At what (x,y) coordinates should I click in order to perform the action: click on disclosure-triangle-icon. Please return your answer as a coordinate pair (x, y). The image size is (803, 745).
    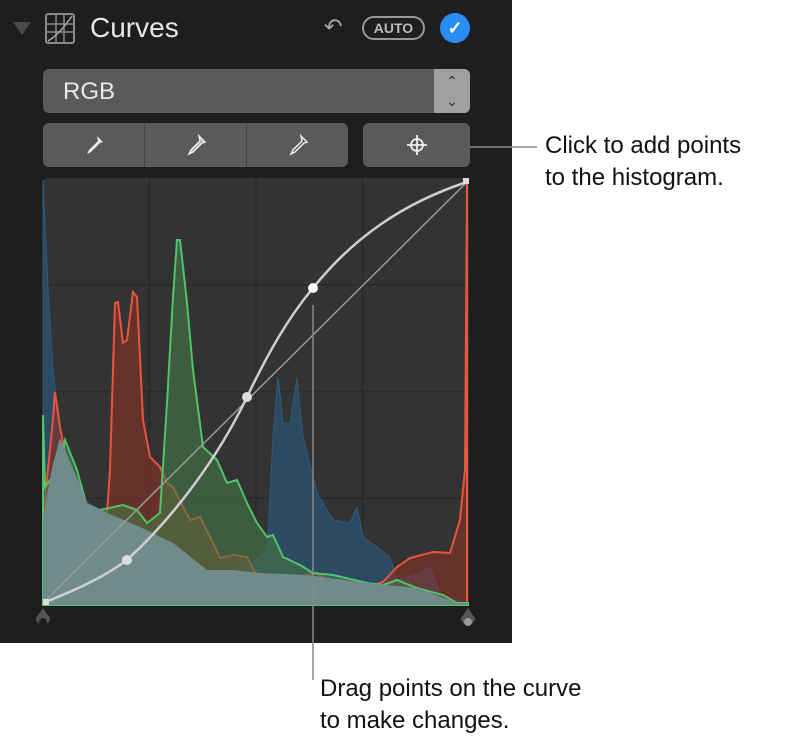
    Looking at the image, I should click on (22, 28).